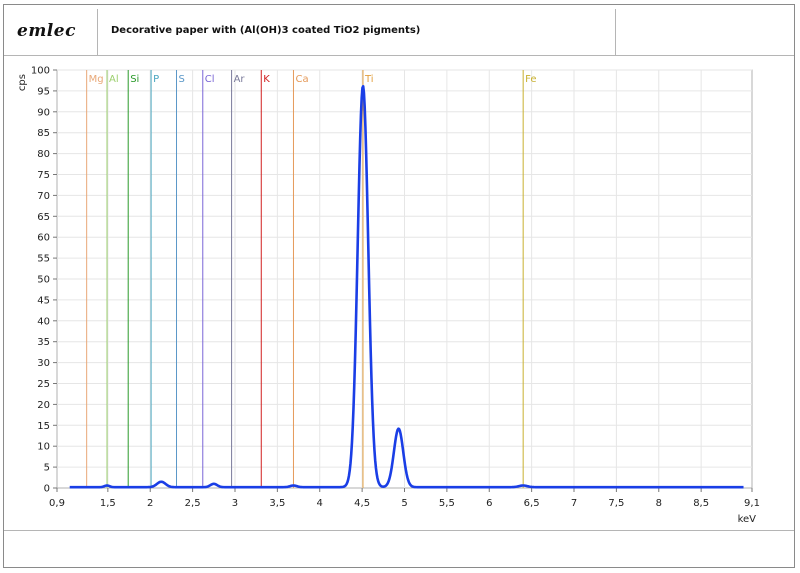 The width and height of the screenshot is (800, 573). What do you see at coordinates (47, 468) in the screenshot?
I see `y-tick-label: 5` at bounding box center [47, 468].